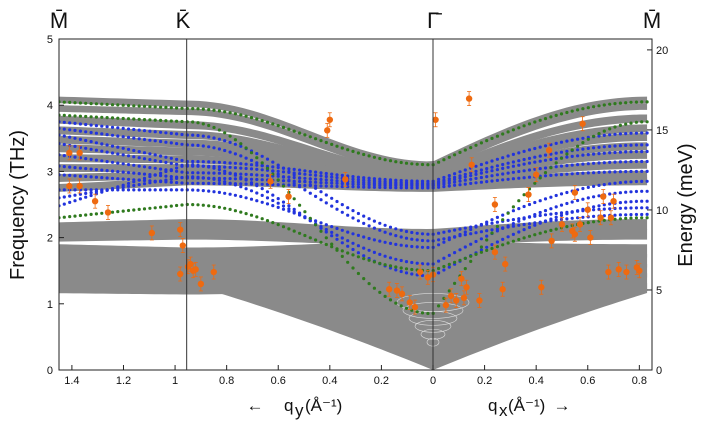  I want to click on right-tick-label: 5, so click(659, 291).